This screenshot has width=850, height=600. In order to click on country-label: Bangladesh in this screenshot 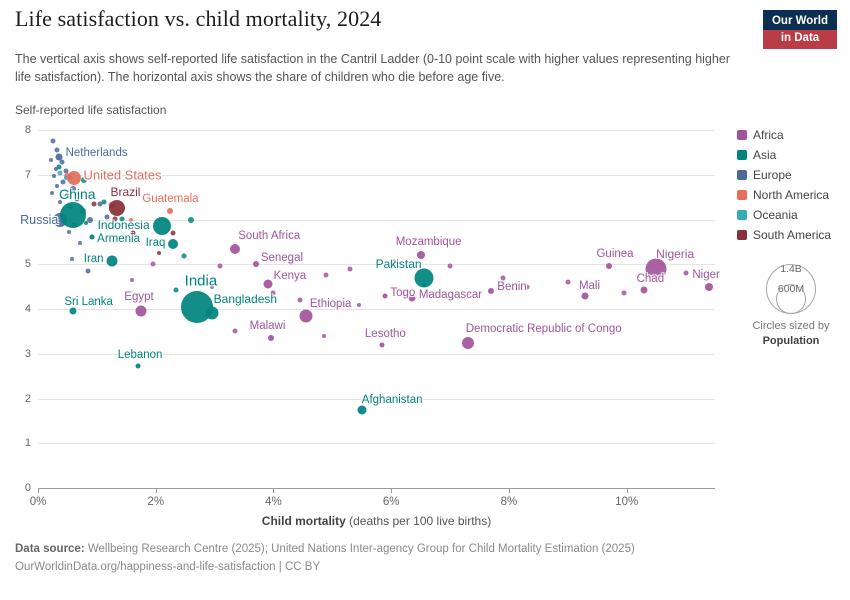, I will do `click(245, 299)`.